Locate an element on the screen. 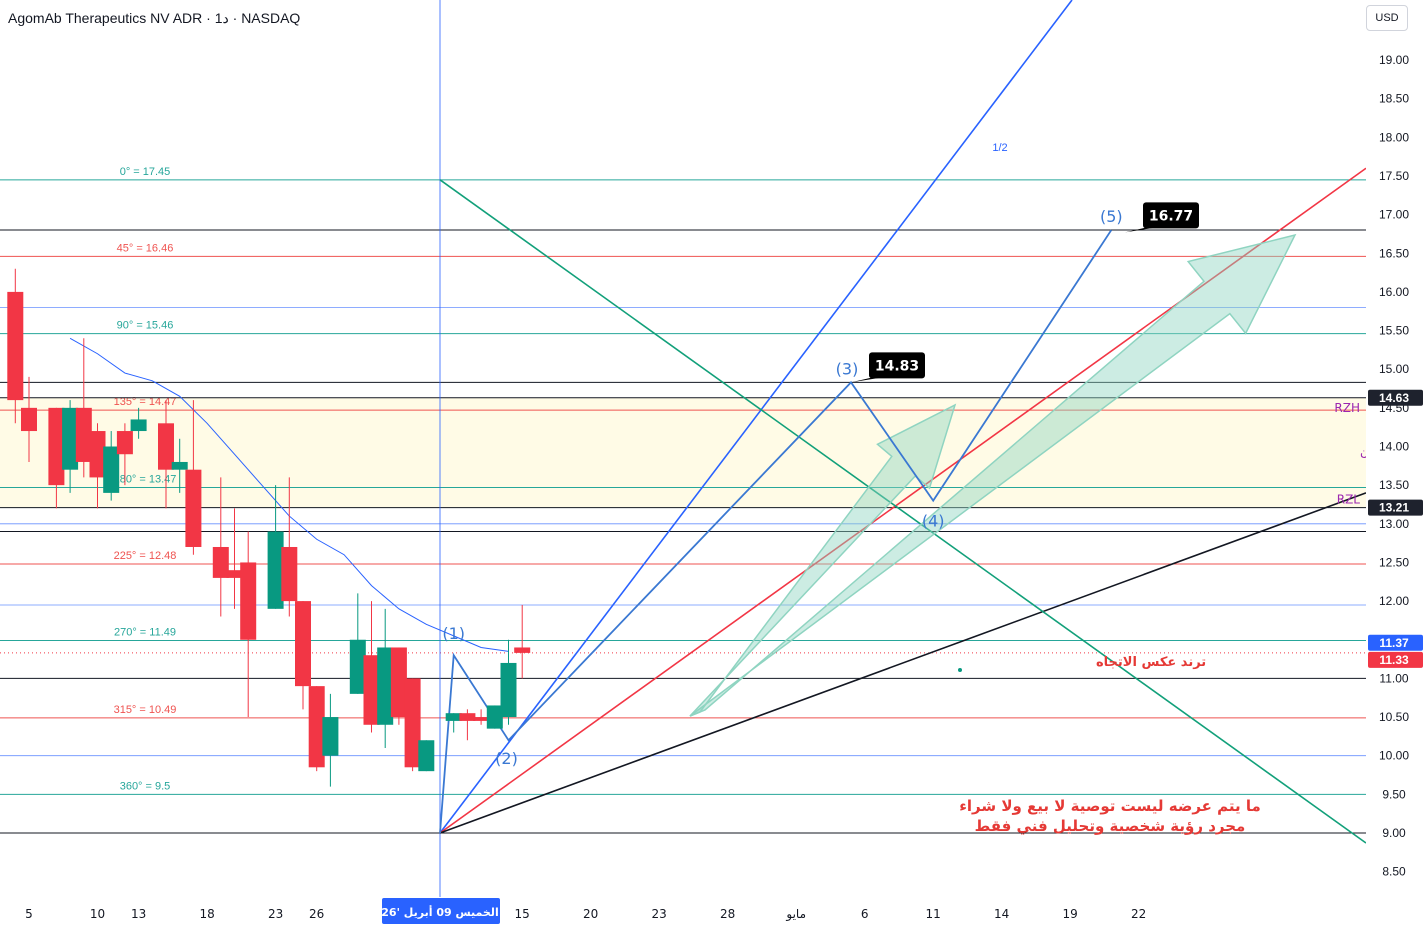 The width and height of the screenshot is (1423, 928). price-tag-label: 14.63 is located at coordinates (1394, 398).